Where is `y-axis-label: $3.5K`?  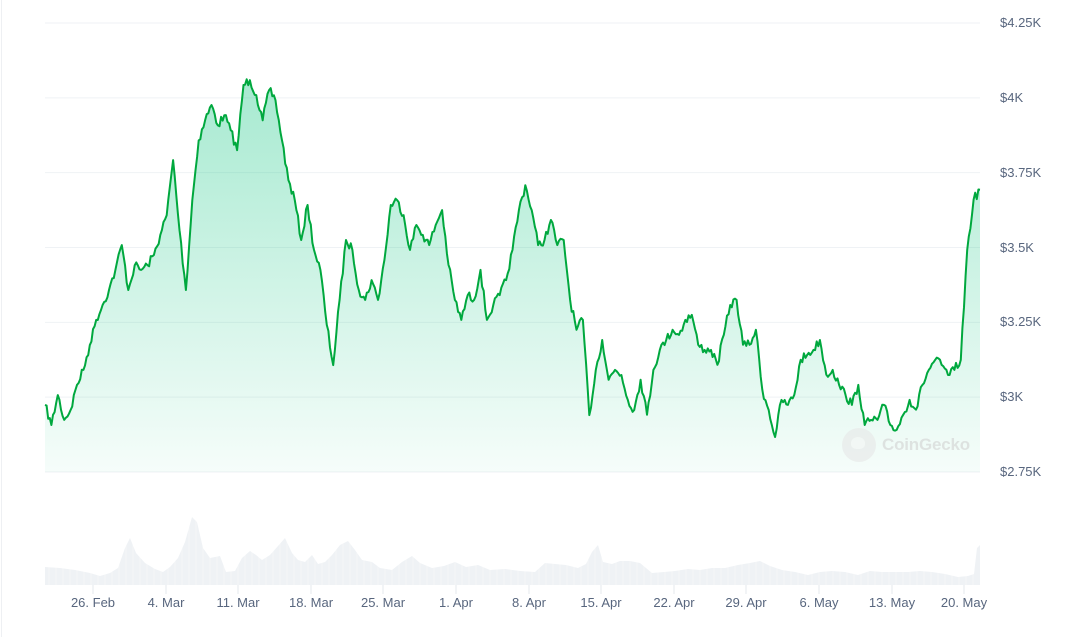 y-axis-label: $3.5K is located at coordinates (1017, 247).